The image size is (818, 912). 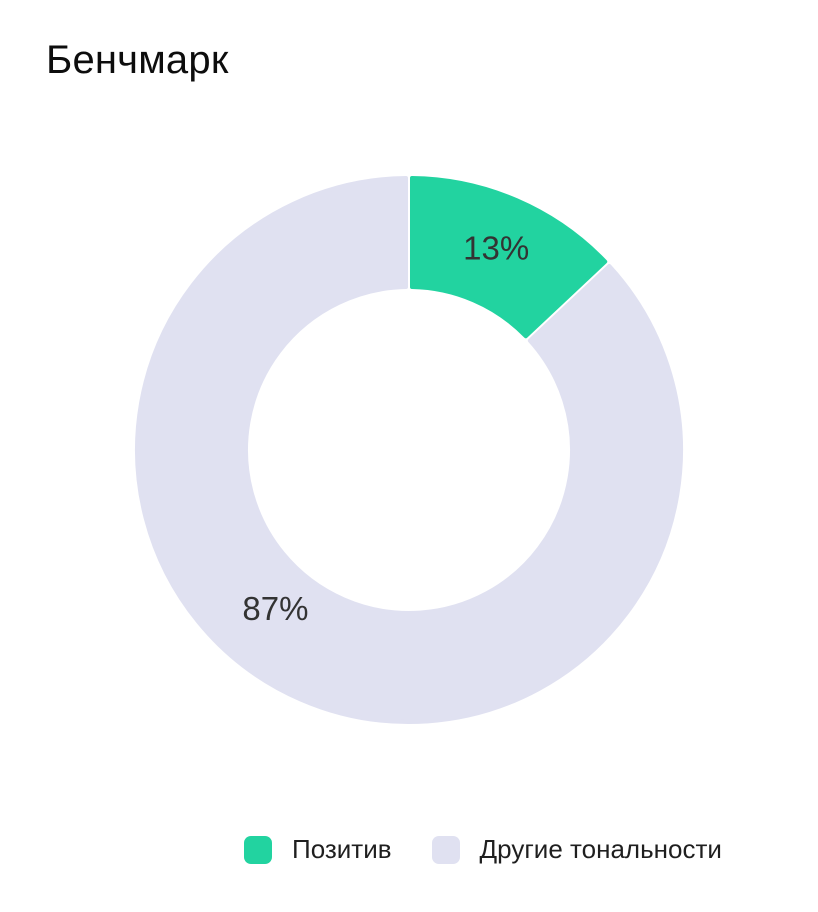 What do you see at coordinates (342, 849) in the screenshot?
I see `legend-label-positive: Позитив` at bounding box center [342, 849].